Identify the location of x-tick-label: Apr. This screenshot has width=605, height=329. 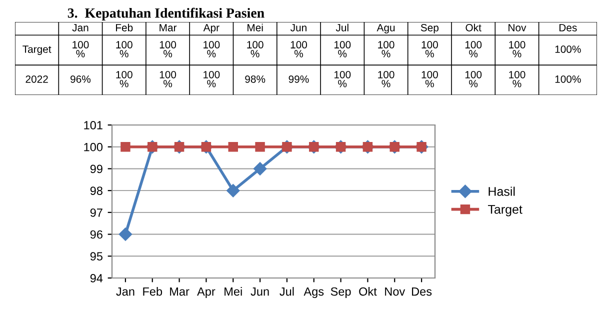
(206, 292).